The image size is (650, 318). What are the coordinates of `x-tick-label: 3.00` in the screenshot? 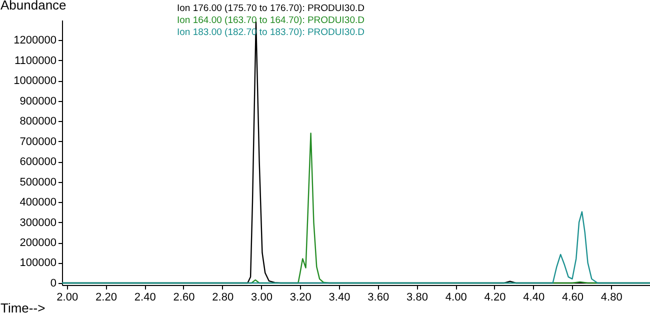 It's located at (261, 298).